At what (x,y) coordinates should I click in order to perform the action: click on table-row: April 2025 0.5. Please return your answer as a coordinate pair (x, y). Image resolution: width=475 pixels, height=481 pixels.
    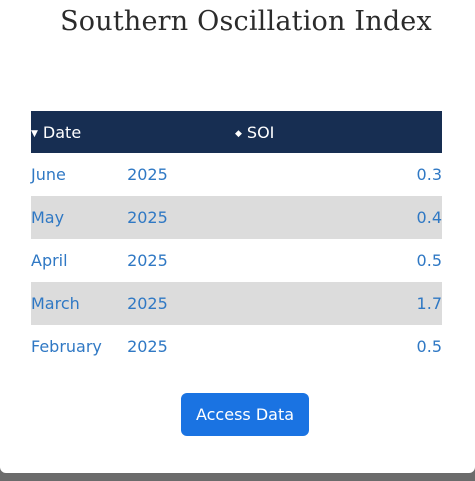
    Looking at the image, I should click on (236, 260).